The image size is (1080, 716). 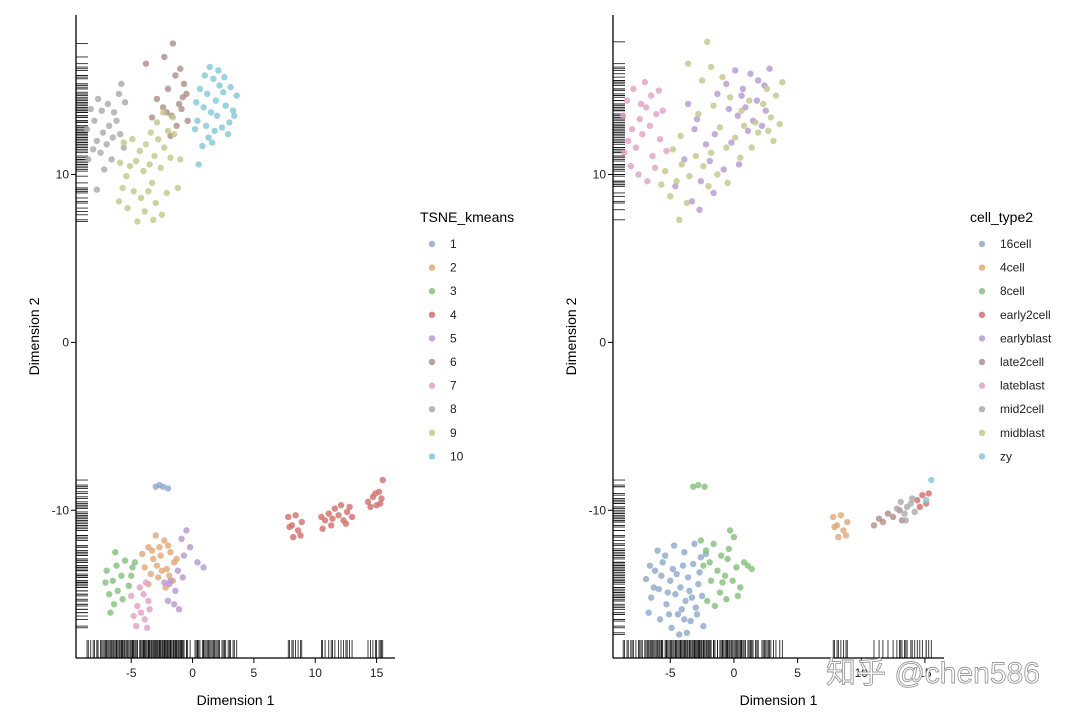 What do you see at coordinates (457, 456) in the screenshot?
I see `p0-legend-label-9: 10` at bounding box center [457, 456].